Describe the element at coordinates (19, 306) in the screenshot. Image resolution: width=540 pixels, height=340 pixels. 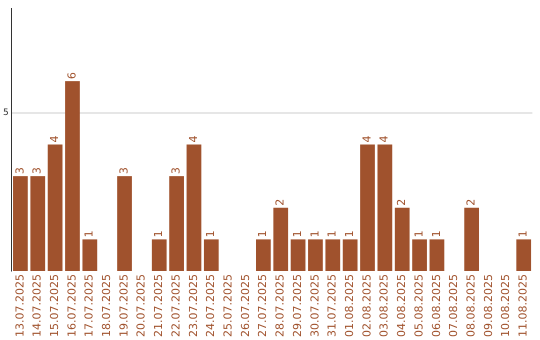
I see `x-tick-label: 13.07.2025` at that location.